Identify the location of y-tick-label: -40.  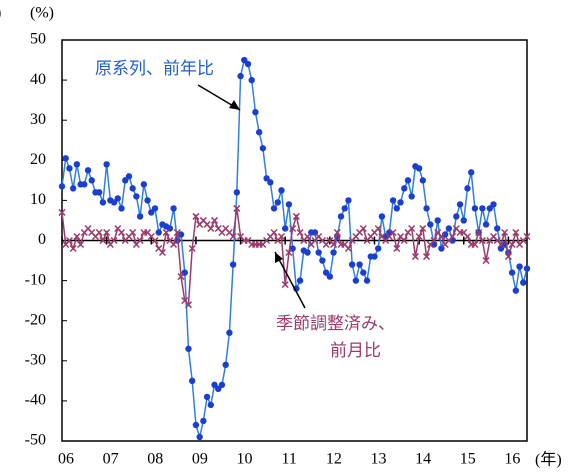
(35, 400).